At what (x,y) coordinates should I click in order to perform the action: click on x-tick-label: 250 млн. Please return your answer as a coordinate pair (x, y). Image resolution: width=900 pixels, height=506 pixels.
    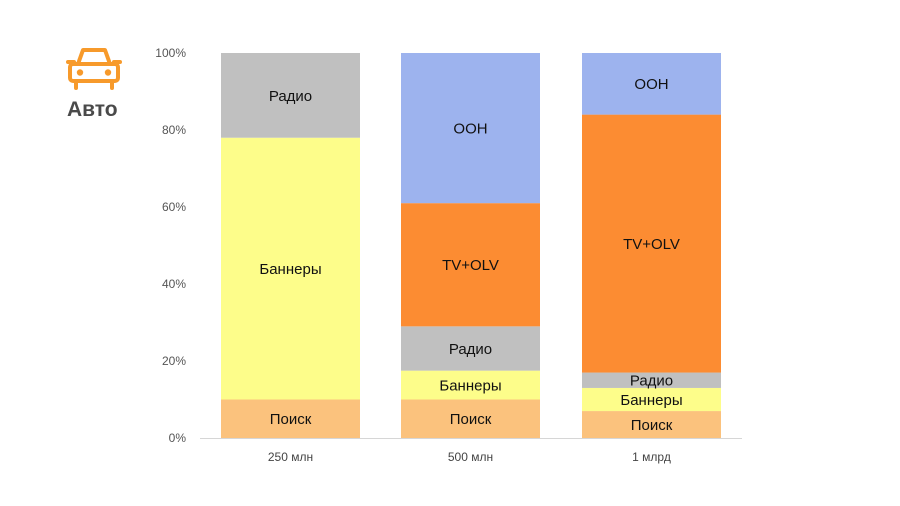
    Looking at the image, I should click on (290, 457).